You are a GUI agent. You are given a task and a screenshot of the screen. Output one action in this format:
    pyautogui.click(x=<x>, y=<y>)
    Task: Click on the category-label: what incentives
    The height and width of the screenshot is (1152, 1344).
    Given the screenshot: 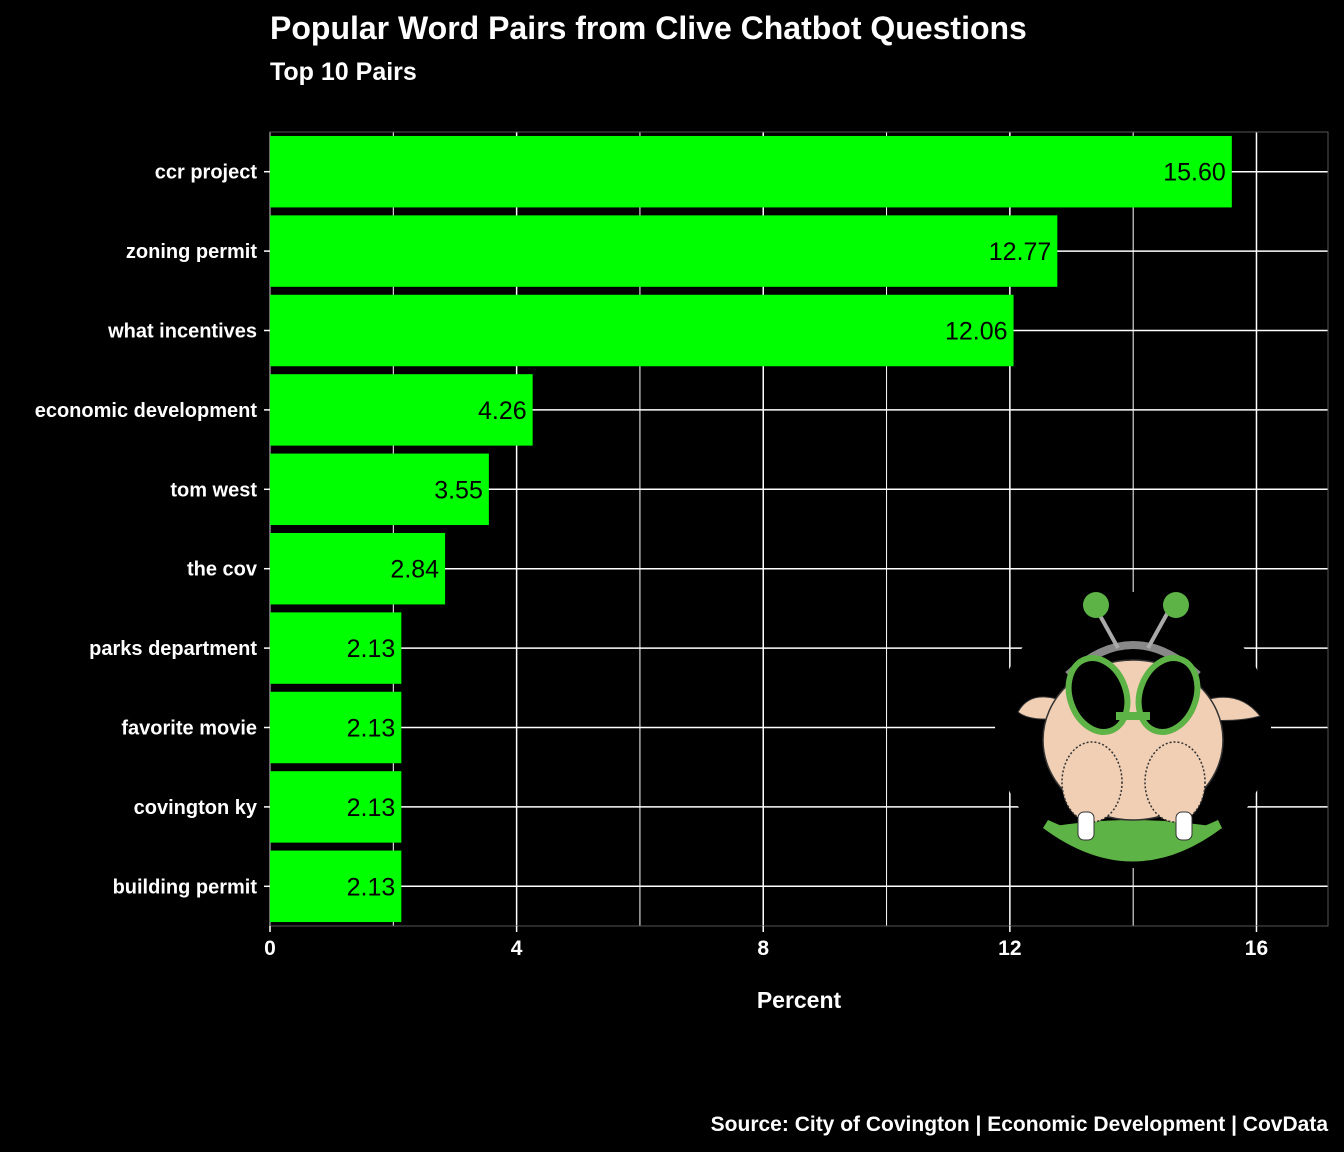 What is the action you would take?
    pyautogui.click(x=182, y=332)
    